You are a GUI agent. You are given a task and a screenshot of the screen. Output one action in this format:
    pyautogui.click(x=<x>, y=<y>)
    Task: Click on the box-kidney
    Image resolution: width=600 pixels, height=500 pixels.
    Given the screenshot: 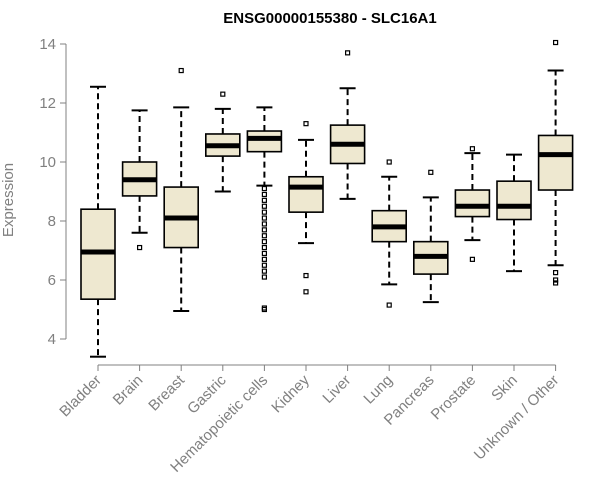 What is the action you would take?
    pyautogui.click(x=306, y=208)
    